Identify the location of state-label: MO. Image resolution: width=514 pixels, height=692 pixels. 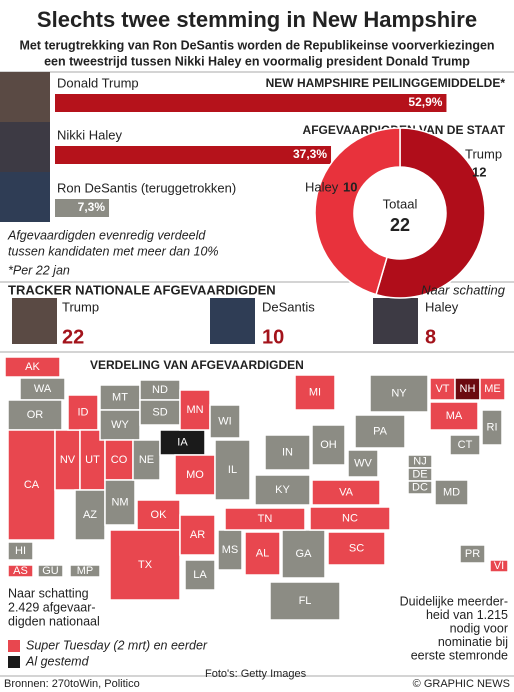
(195, 475).